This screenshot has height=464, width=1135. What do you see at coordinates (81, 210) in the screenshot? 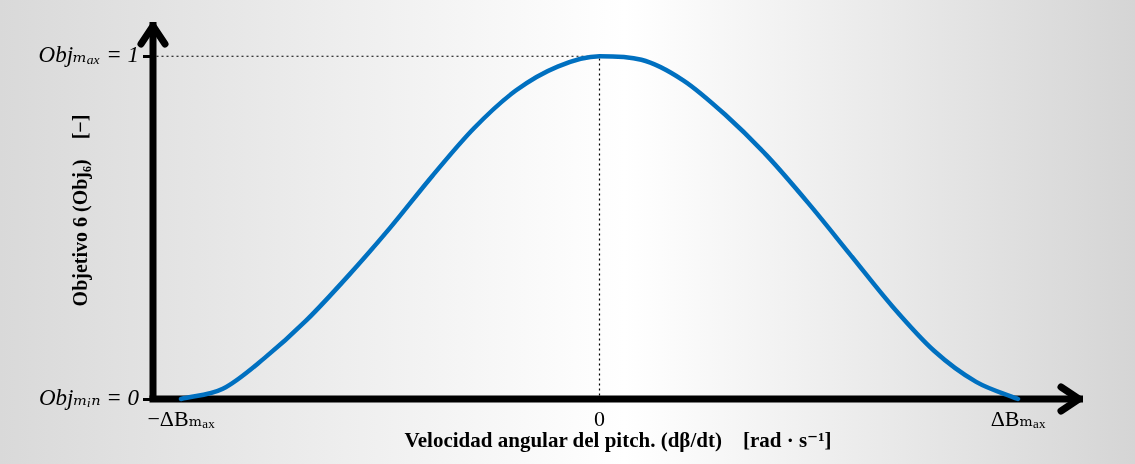
I see `y-axis-title: Objetivo 6 (Obj₆) [−]` at bounding box center [81, 210].